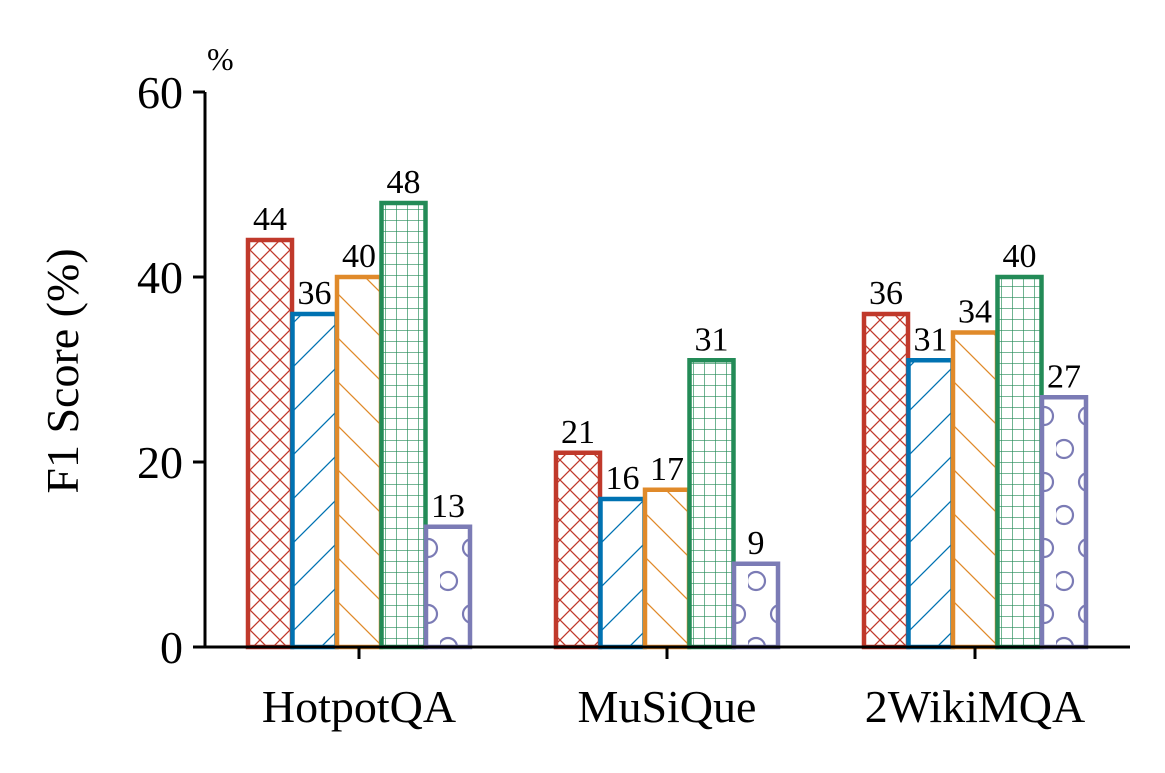 The image size is (1165, 773). What do you see at coordinates (359, 706) in the screenshot?
I see `x-tick-label-hotpotqa: HotpotQA` at bounding box center [359, 706].